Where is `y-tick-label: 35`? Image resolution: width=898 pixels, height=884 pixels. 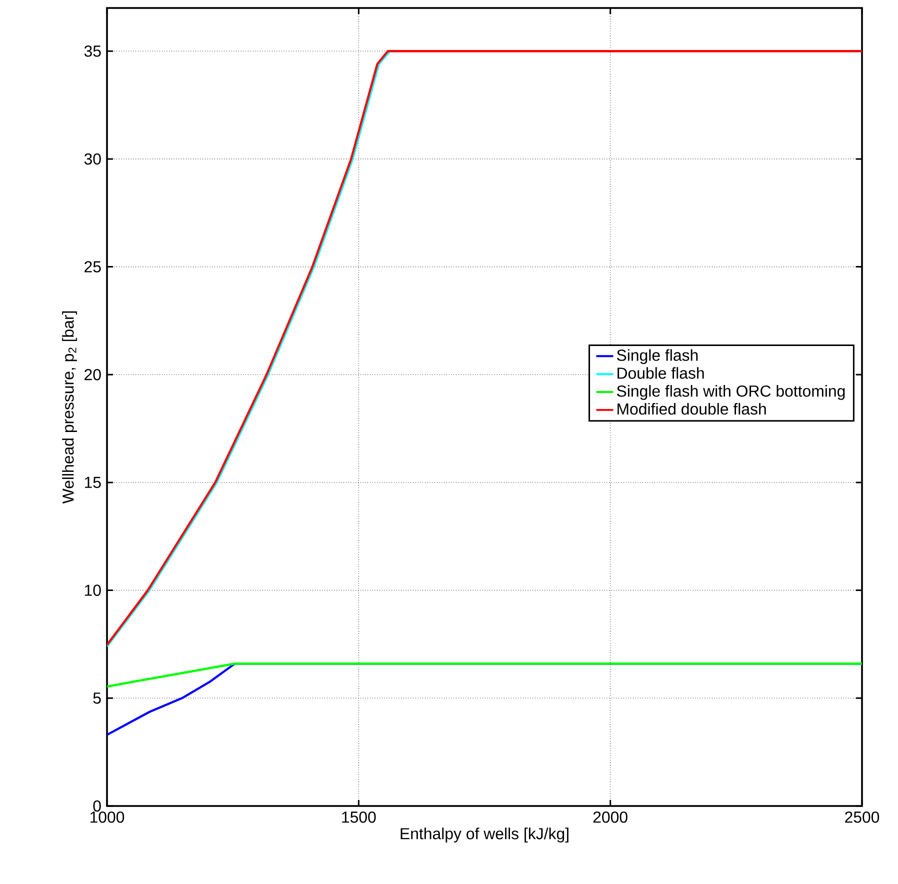
y-tick-label: 35 is located at coordinates (92, 51).